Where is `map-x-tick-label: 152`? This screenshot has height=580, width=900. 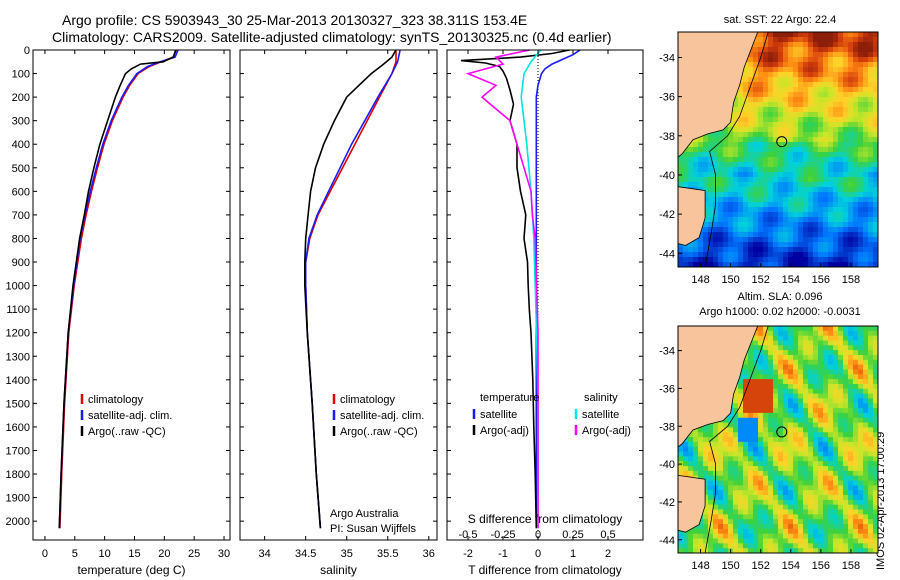
map-x-tick-label: 152 is located at coordinates (761, 280).